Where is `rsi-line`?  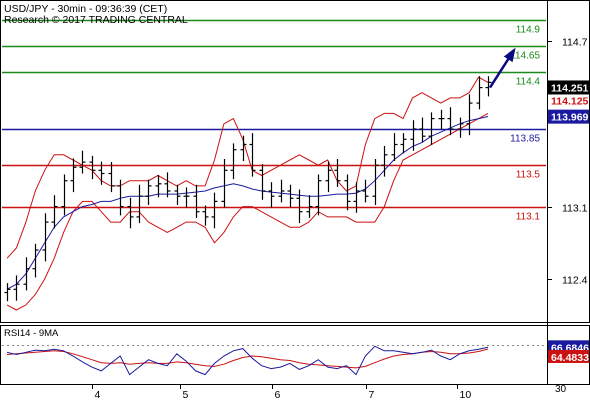 rsi-line is located at coordinates (247, 360).